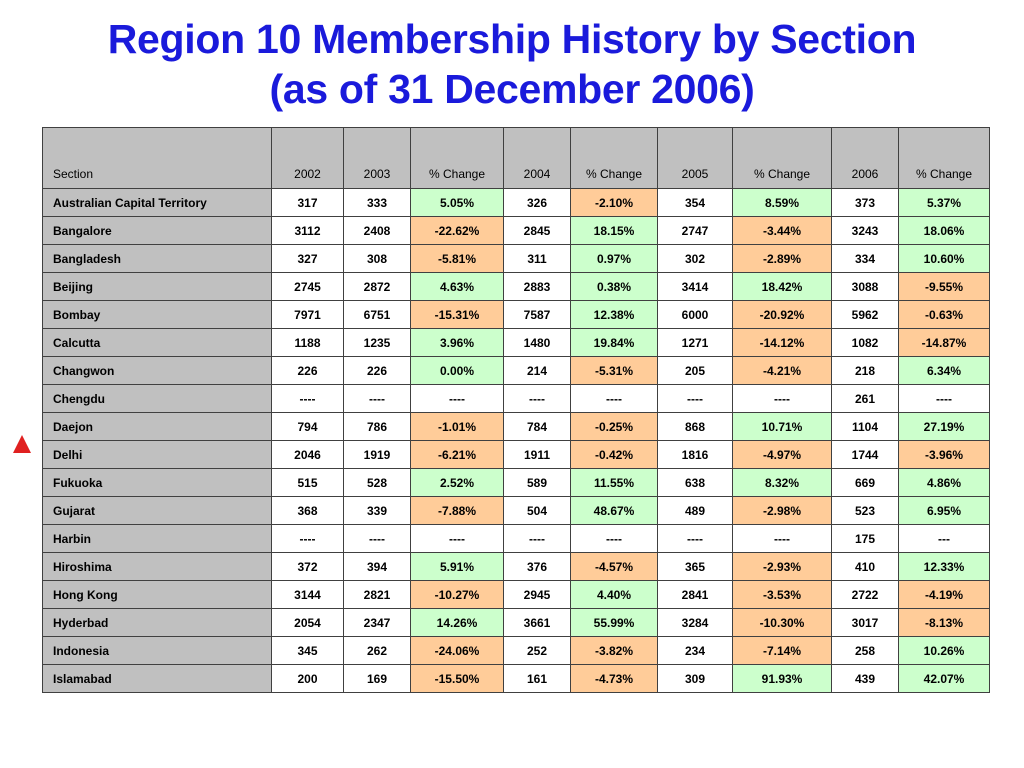 The width and height of the screenshot is (1024, 768). I want to click on percent-change-cell: 4.40%, so click(614, 594).